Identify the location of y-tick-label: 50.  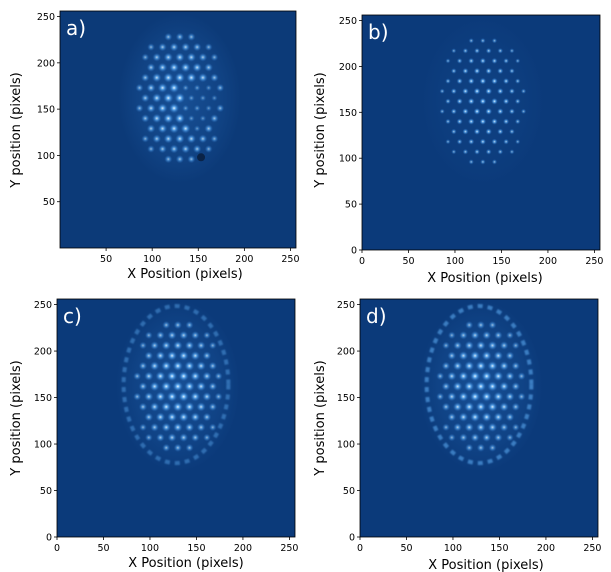
(351, 205).